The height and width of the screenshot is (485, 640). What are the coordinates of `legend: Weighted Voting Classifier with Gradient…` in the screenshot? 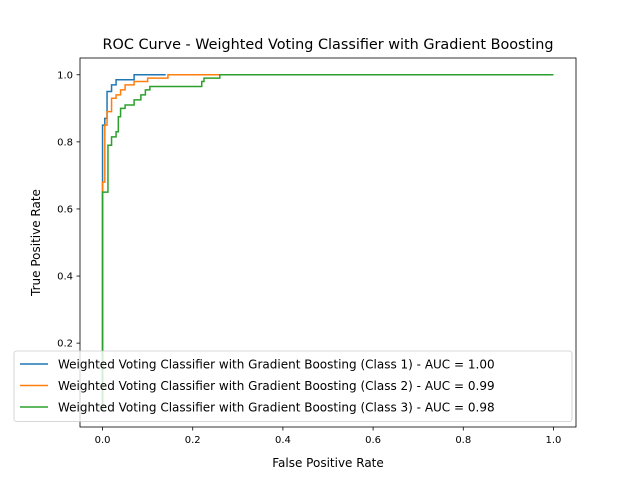 It's located at (293, 386).